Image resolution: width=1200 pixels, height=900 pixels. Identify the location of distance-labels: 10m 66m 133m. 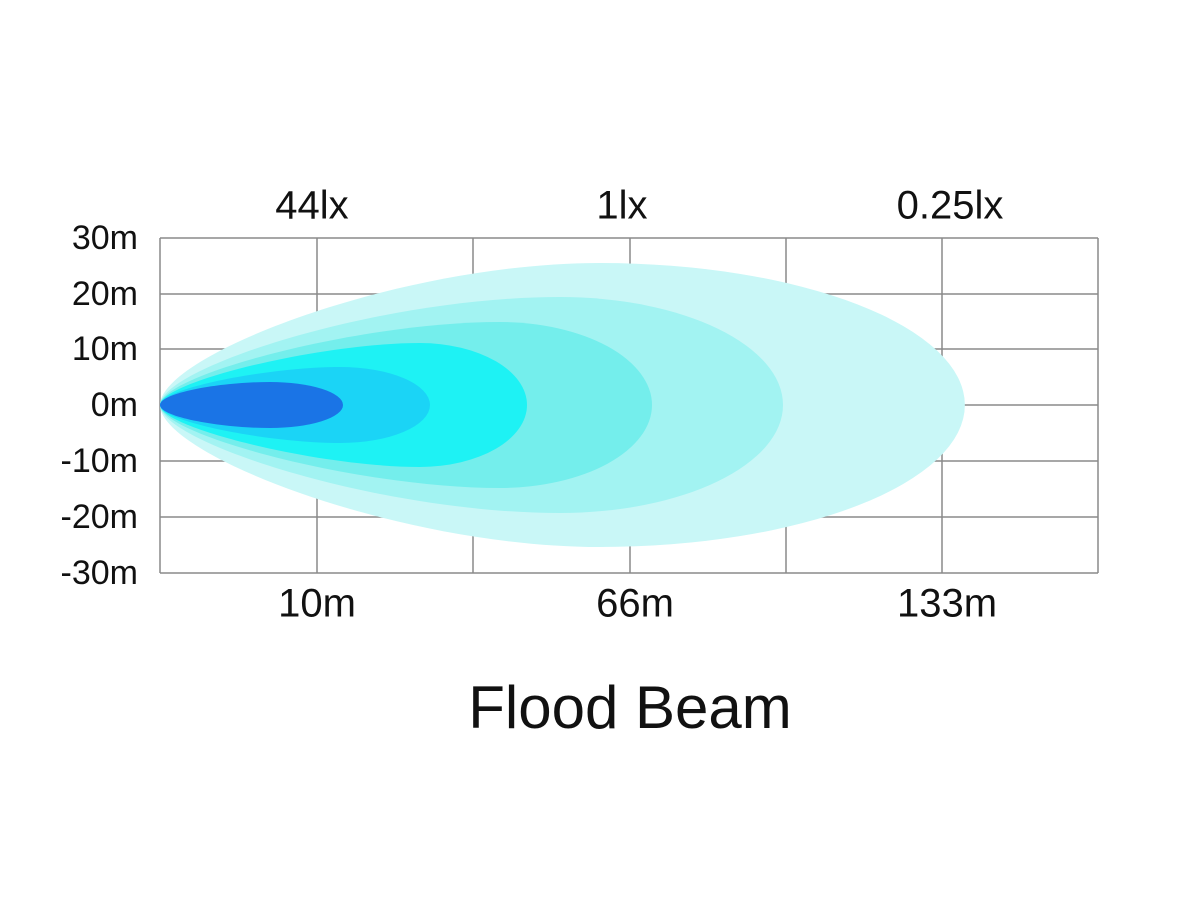
(637, 604).